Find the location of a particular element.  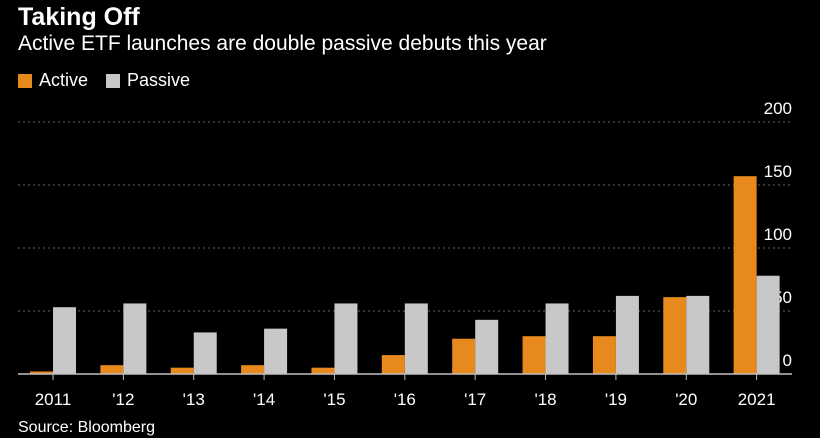

legend-label-active: Active is located at coordinates (64, 80).